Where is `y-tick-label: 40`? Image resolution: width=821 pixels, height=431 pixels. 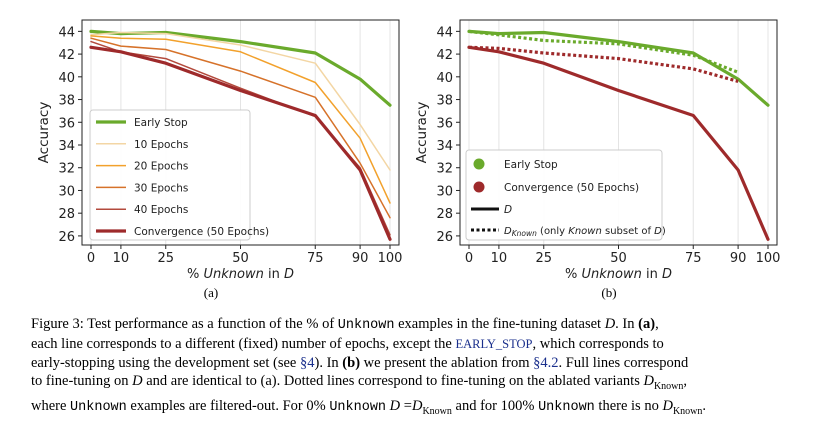
y-tick-label: 40 is located at coordinates (66, 78).